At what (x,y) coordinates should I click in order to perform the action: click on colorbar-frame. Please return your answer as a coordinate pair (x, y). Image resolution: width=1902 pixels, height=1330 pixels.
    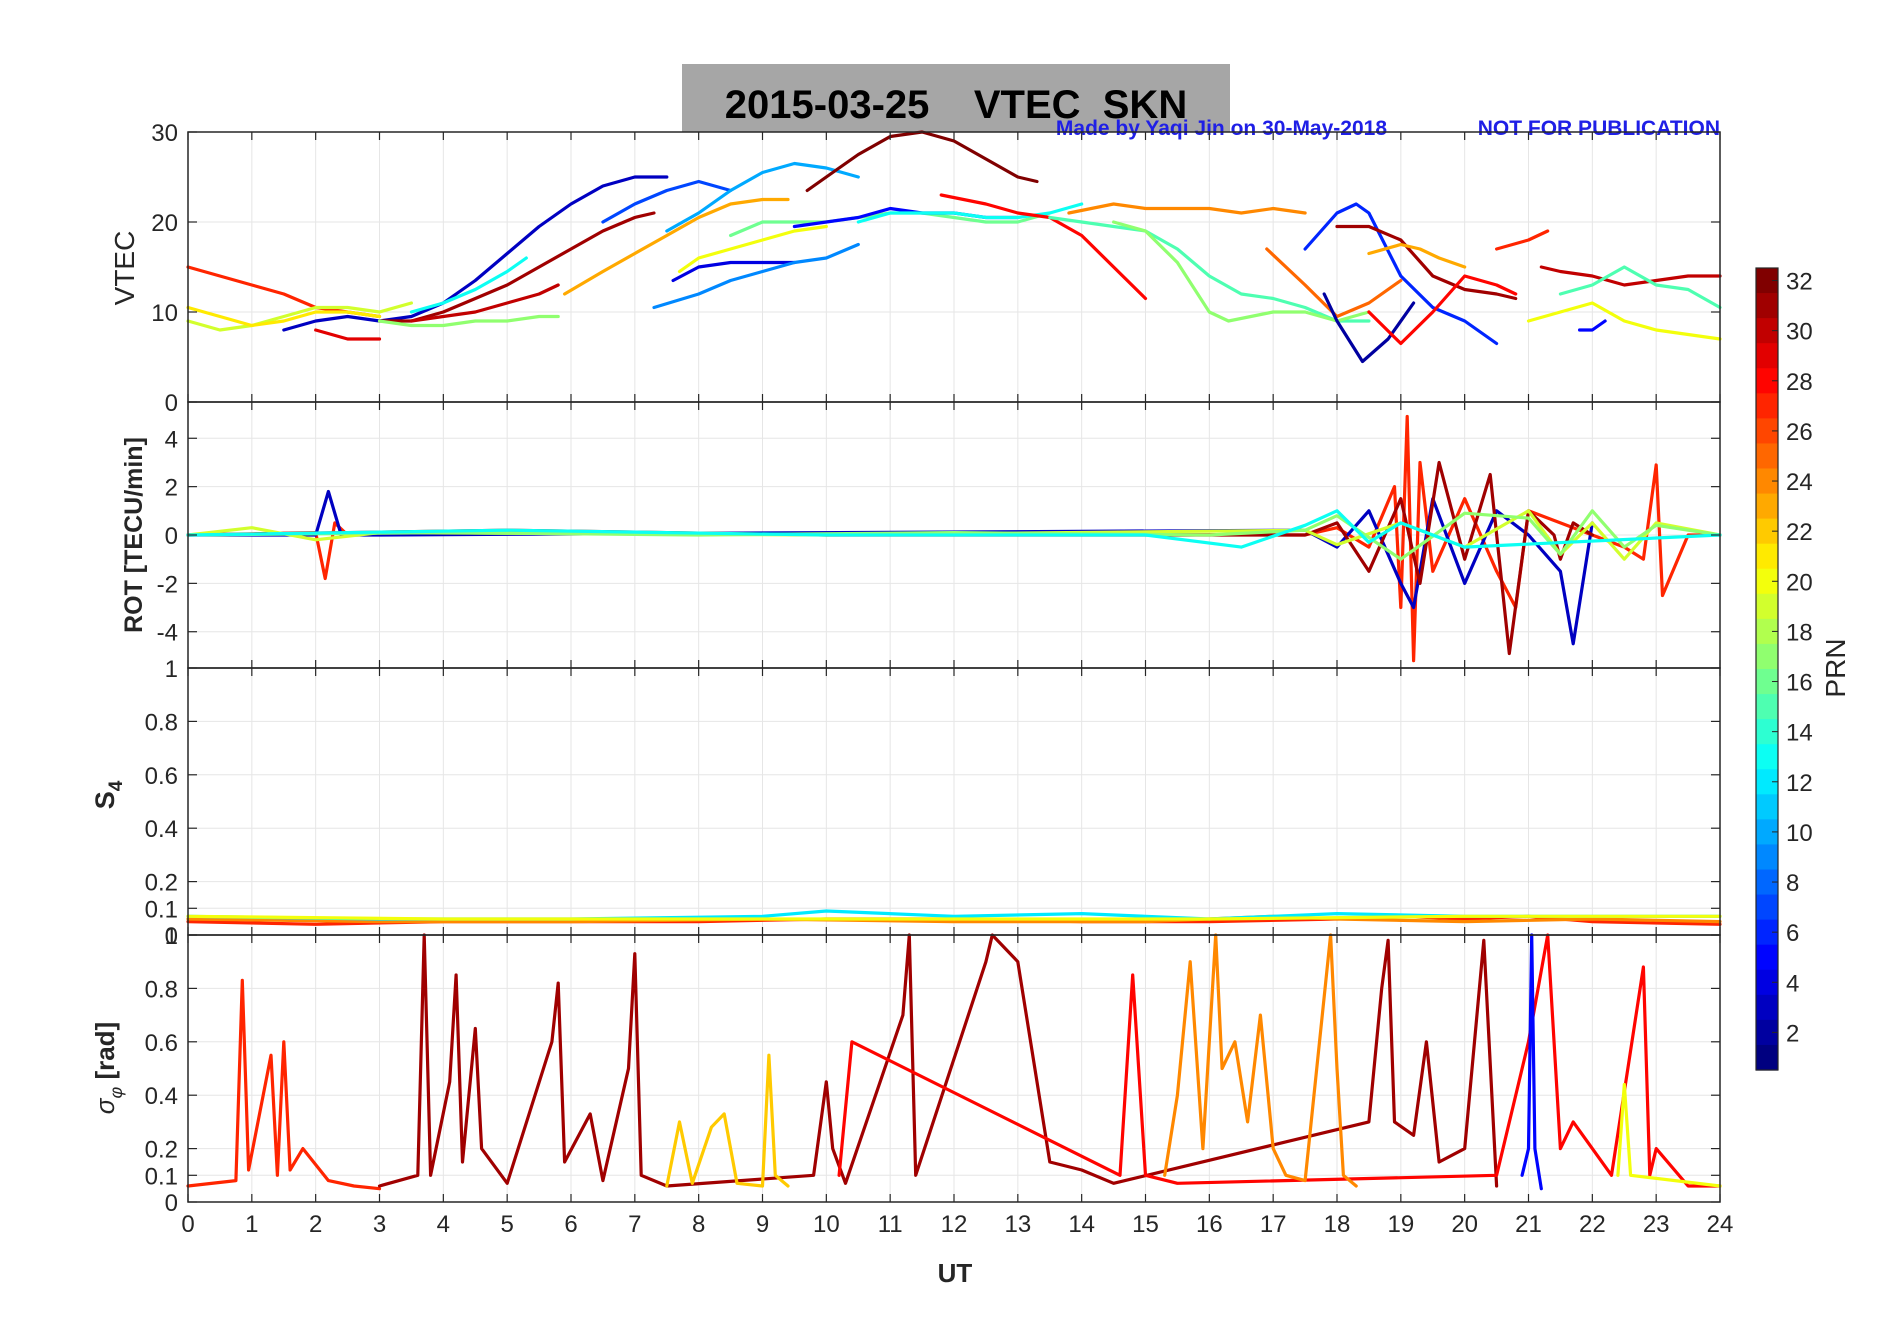
    Looking at the image, I should click on (1767, 669).